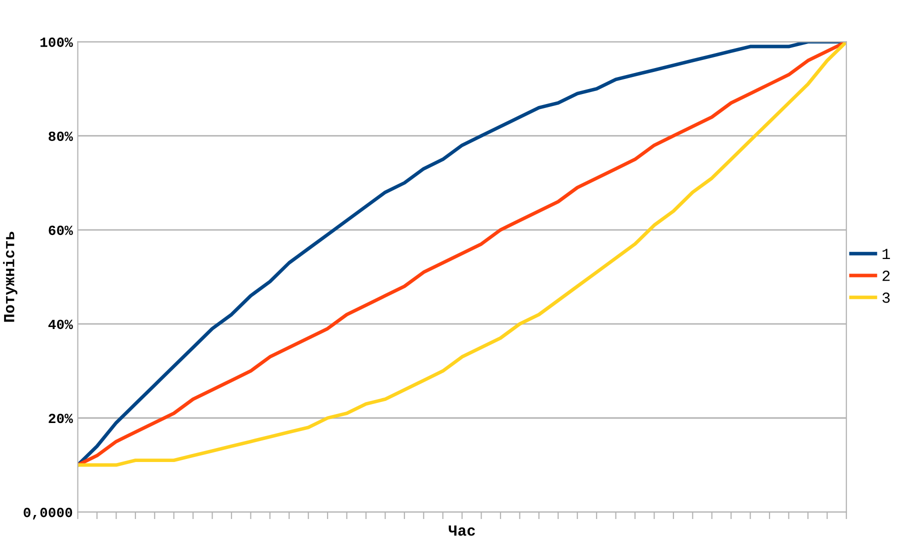 This screenshot has width=915, height=550. What do you see at coordinates (886, 275) in the screenshot?
I see `legend-label: 2` at bounding box center [886, 275].